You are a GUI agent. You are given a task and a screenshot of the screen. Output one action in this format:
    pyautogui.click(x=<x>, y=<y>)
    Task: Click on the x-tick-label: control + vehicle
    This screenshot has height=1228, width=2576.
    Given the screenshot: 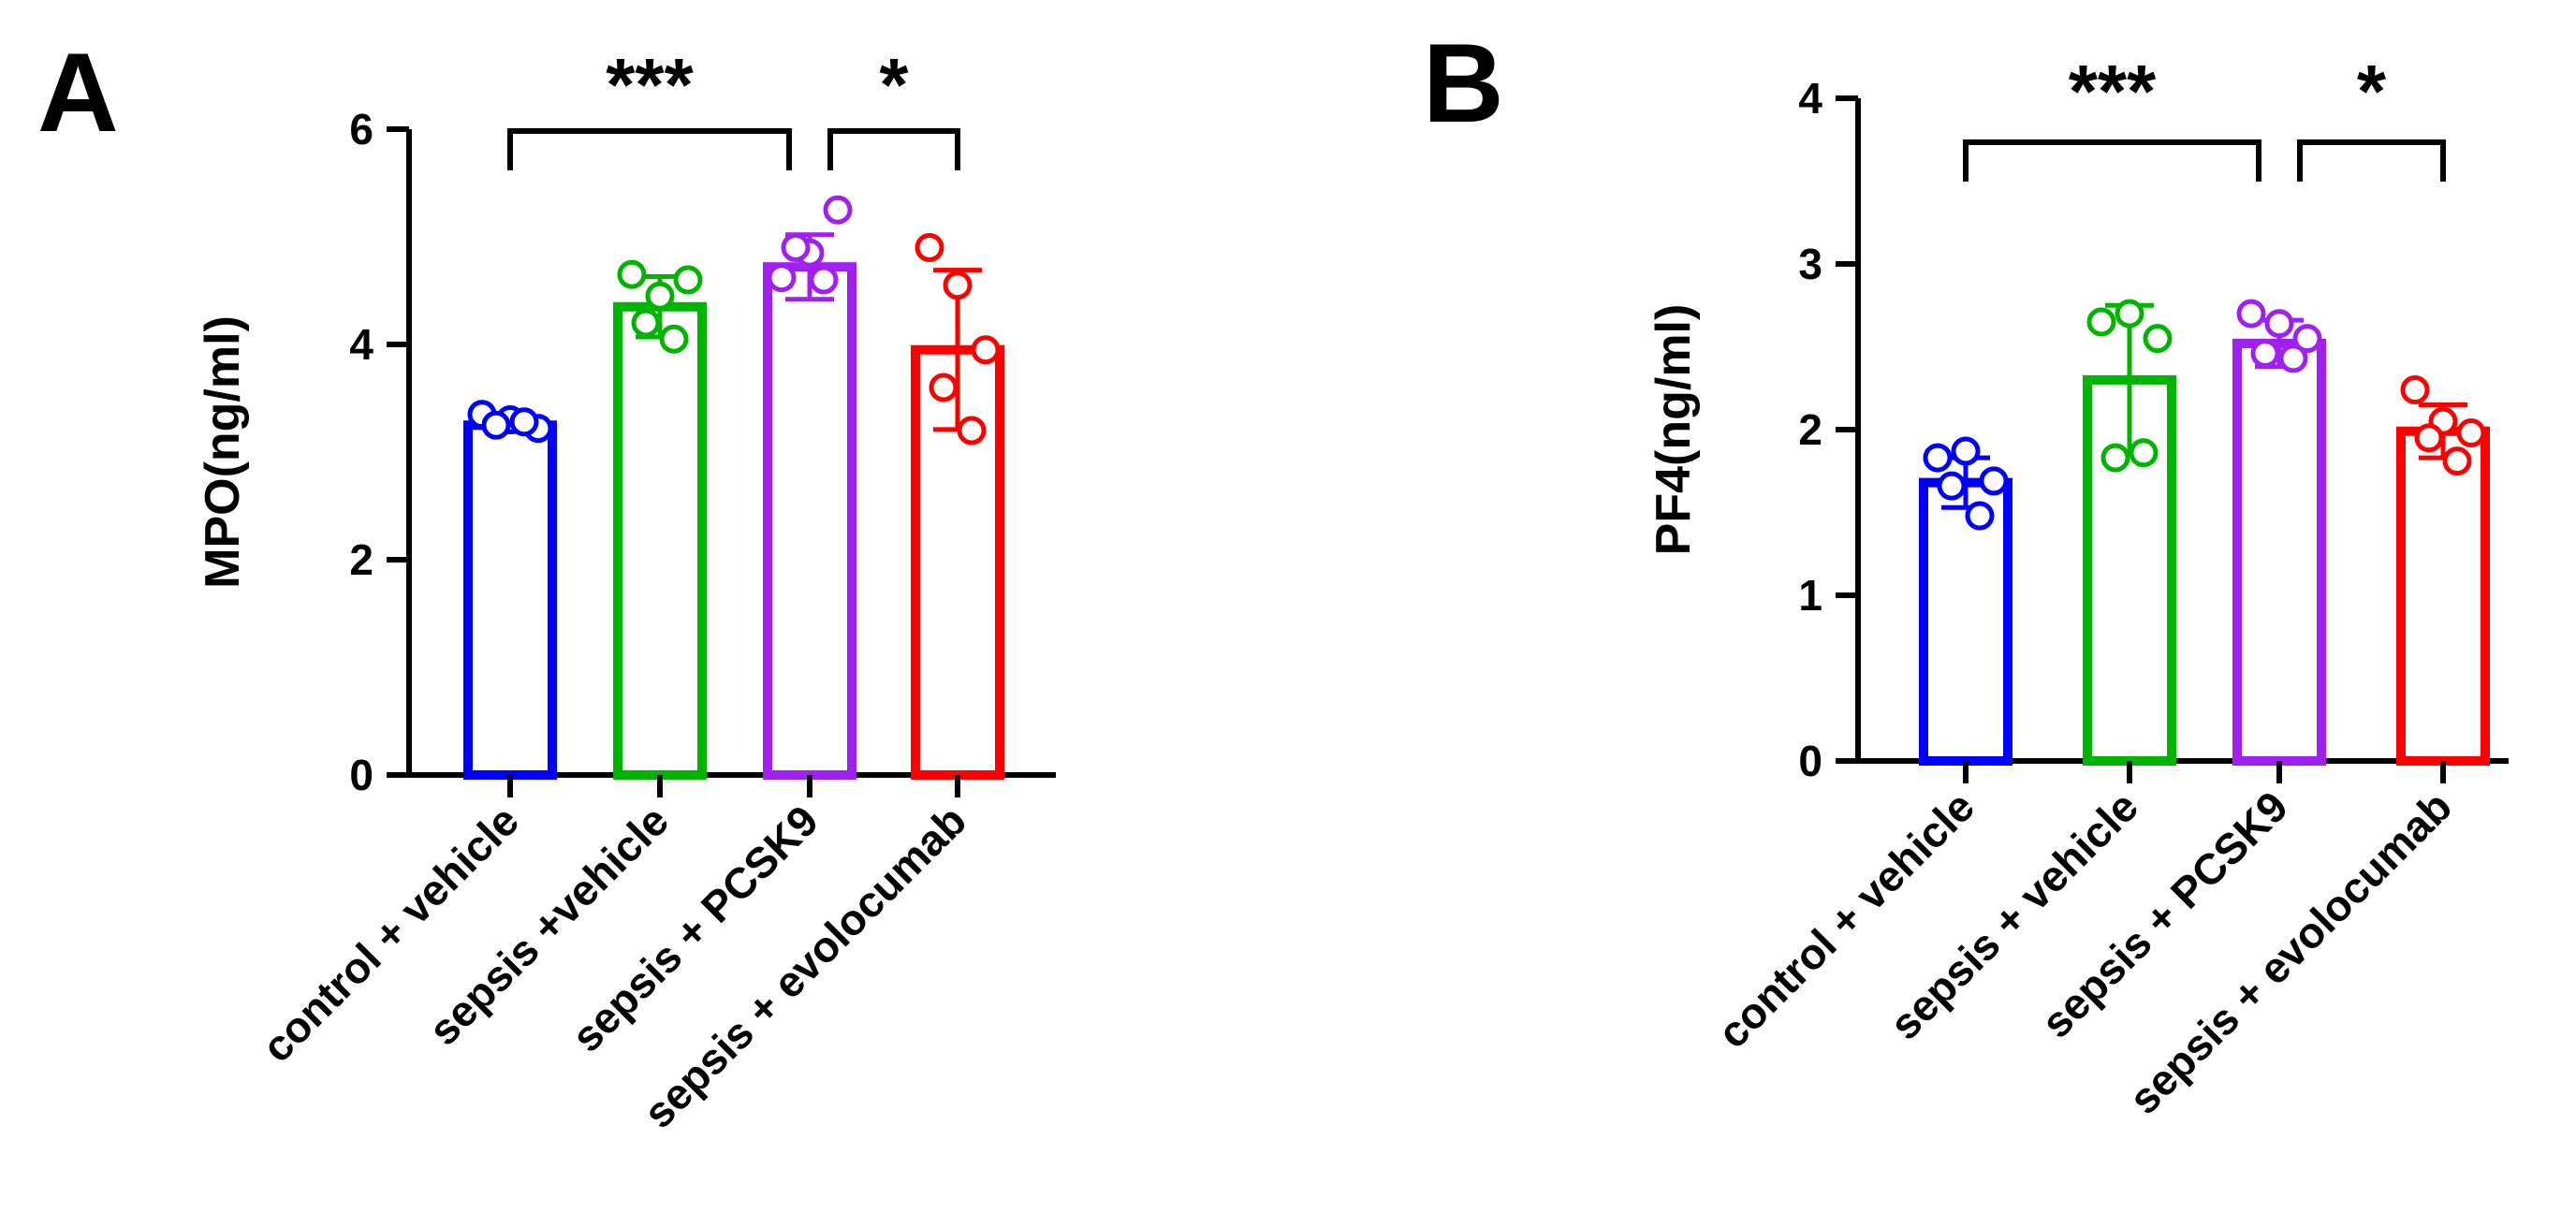 What is the action you would take?
    pyautogui.click(x=390, y=934)
    